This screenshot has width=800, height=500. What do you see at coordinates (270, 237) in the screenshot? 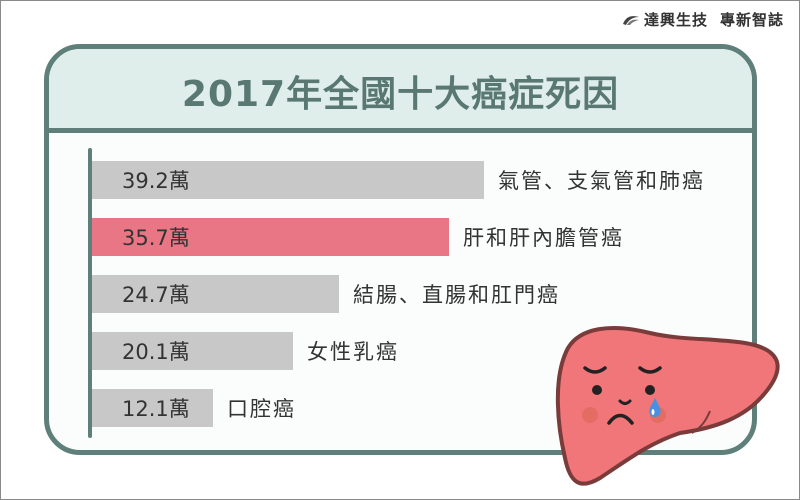
I see `bar-liver: 35.7萬` at bounding box center [270, 237].